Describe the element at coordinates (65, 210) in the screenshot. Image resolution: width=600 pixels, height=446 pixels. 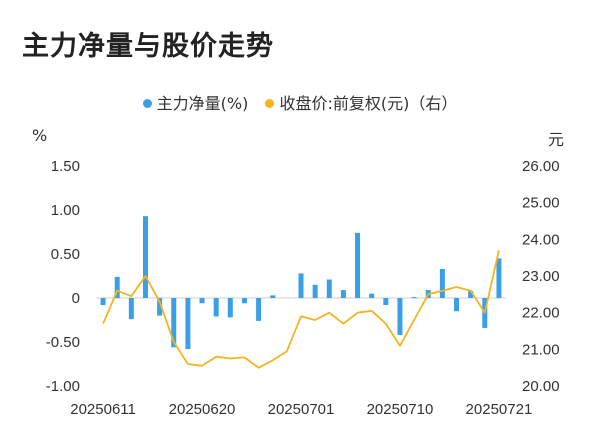
I see `left-axis-tick-label: 1.00` at that location.